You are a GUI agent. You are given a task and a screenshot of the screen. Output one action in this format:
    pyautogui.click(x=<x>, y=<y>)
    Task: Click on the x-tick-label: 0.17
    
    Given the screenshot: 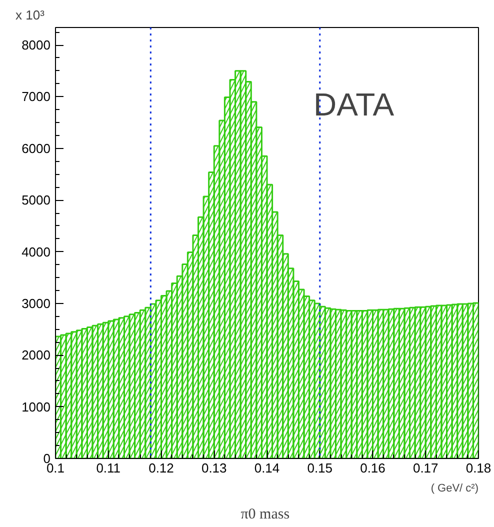 What is the action you would take?
    pyautogui.click(x=425, y=468)
    